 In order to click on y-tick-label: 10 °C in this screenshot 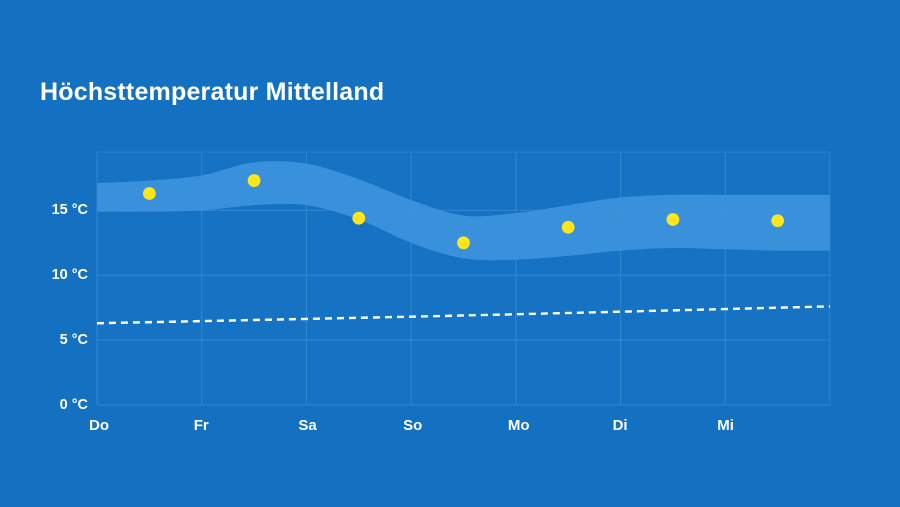, I will do `click(69, 275)`.